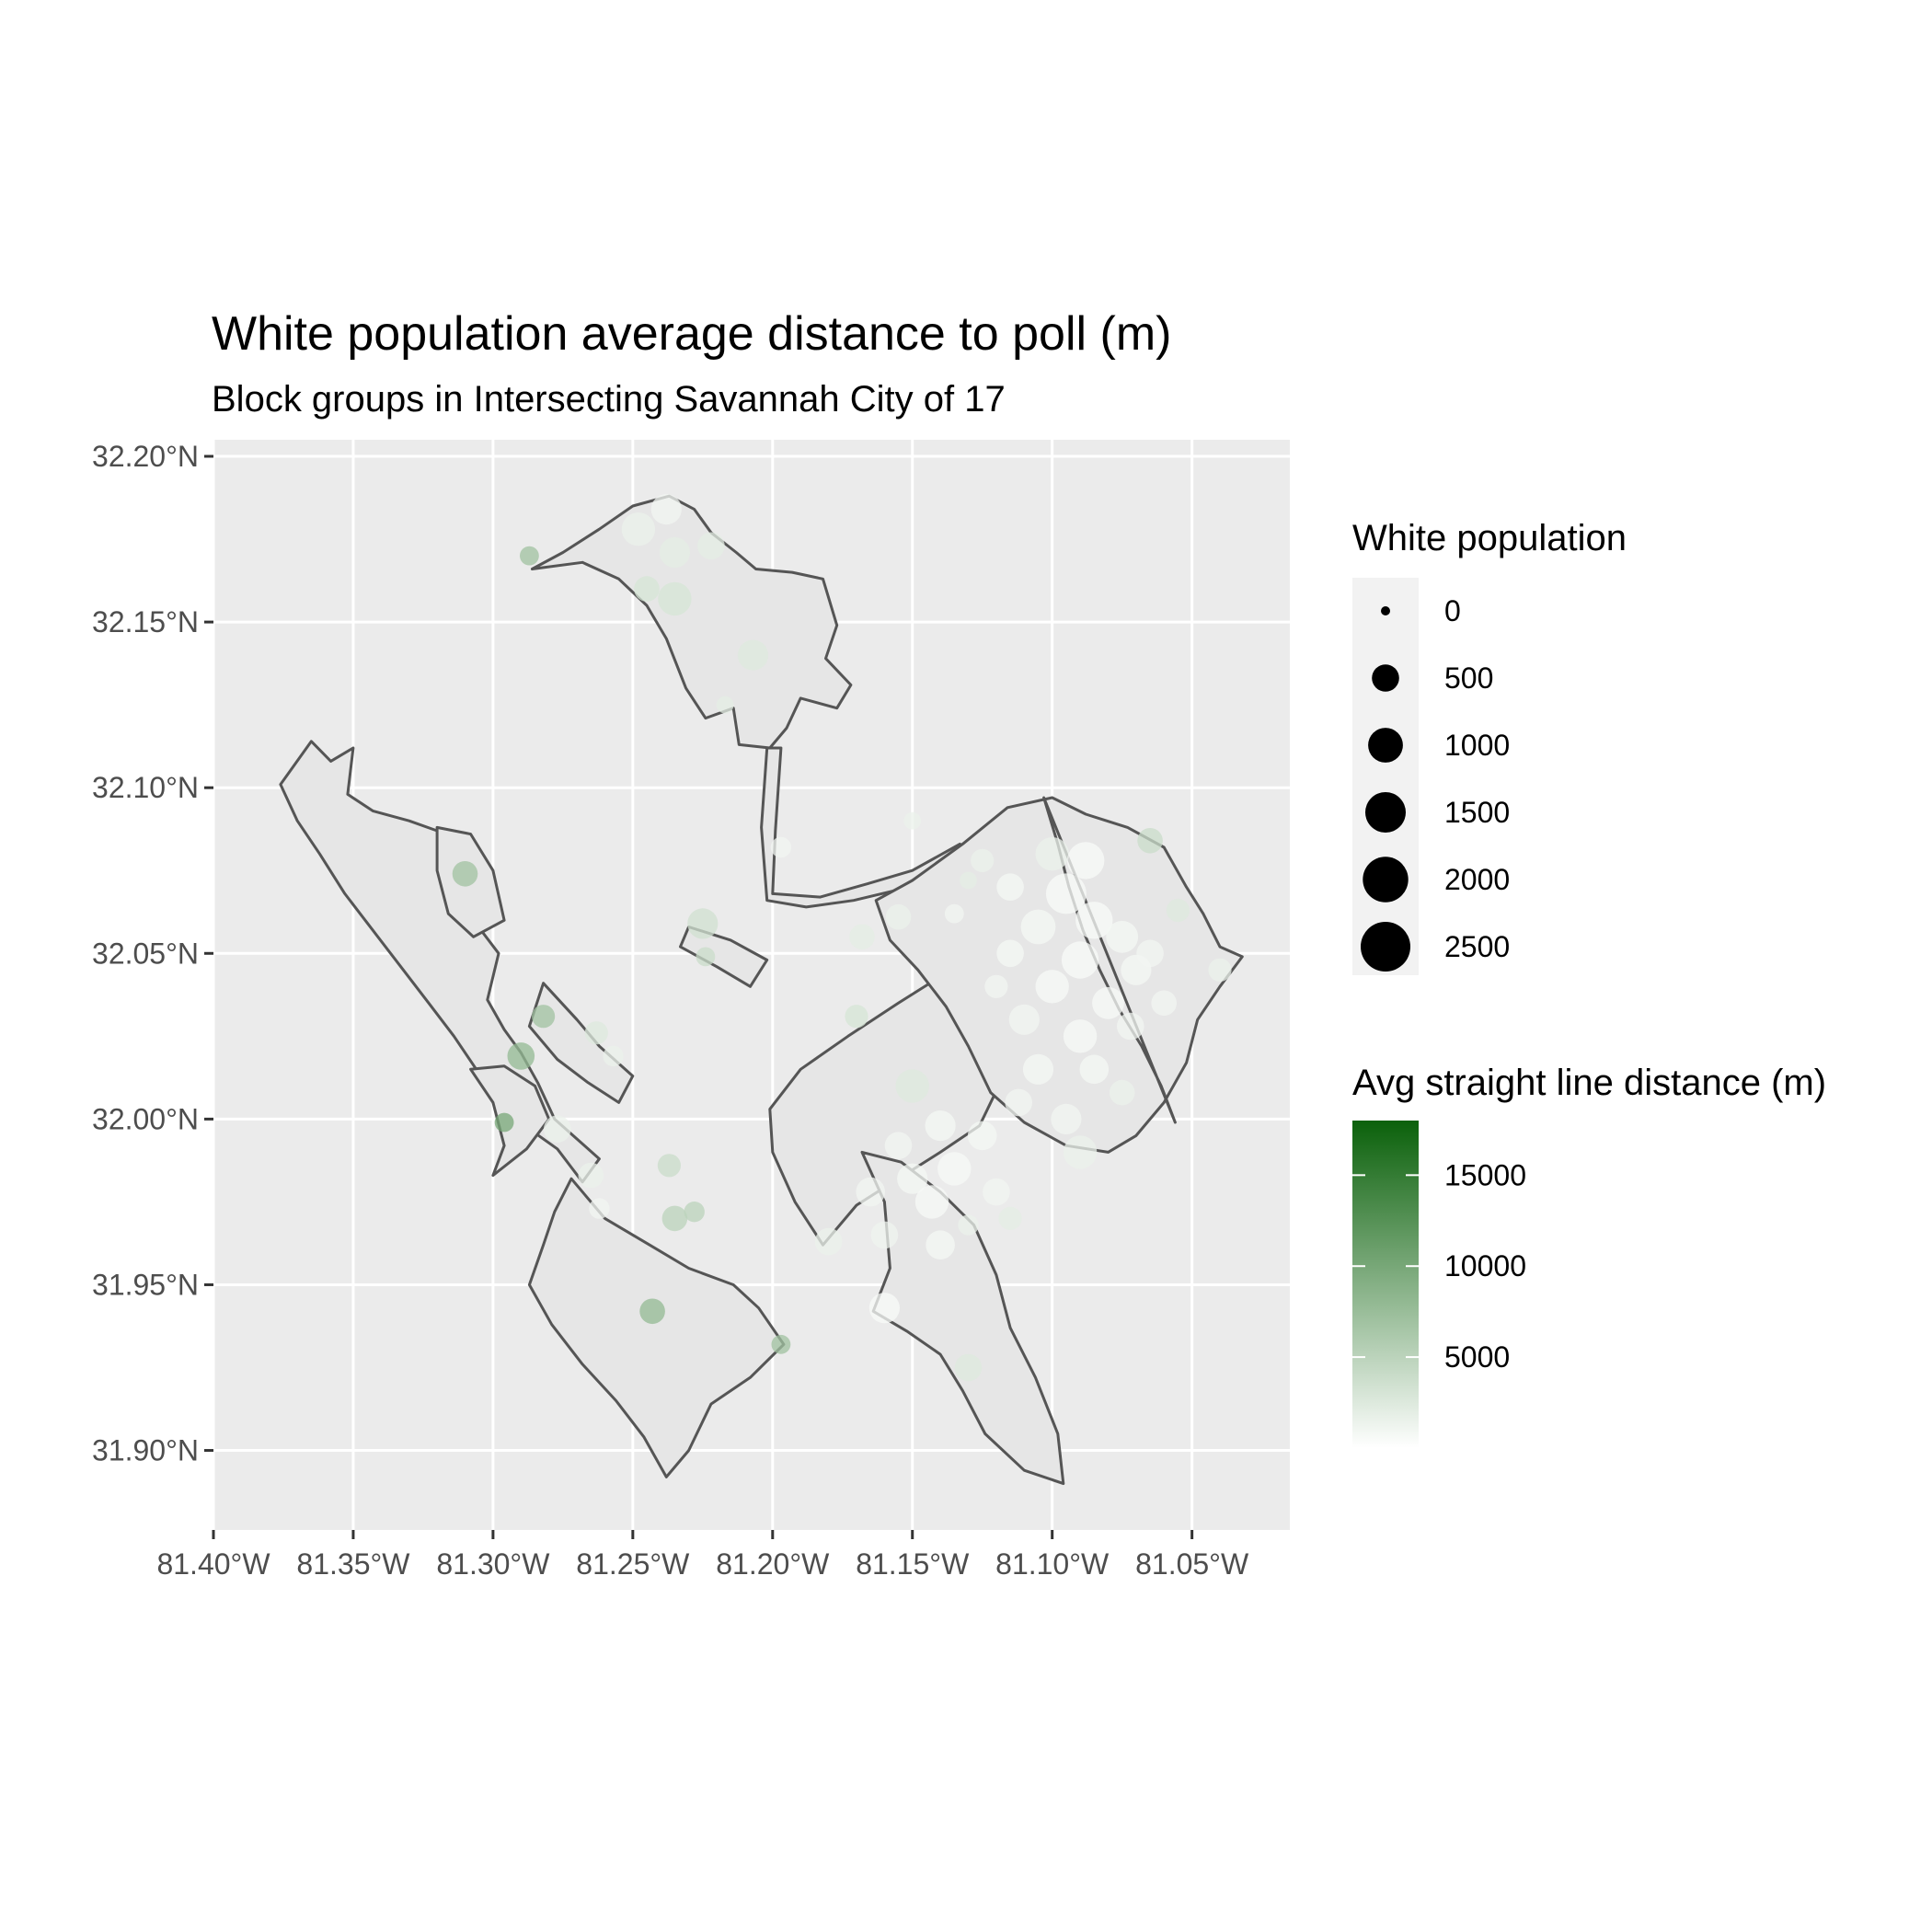  Describe the element at coordinates (1477, 812) in the screenshot. I see `size-legend-label: 1500` at that location.